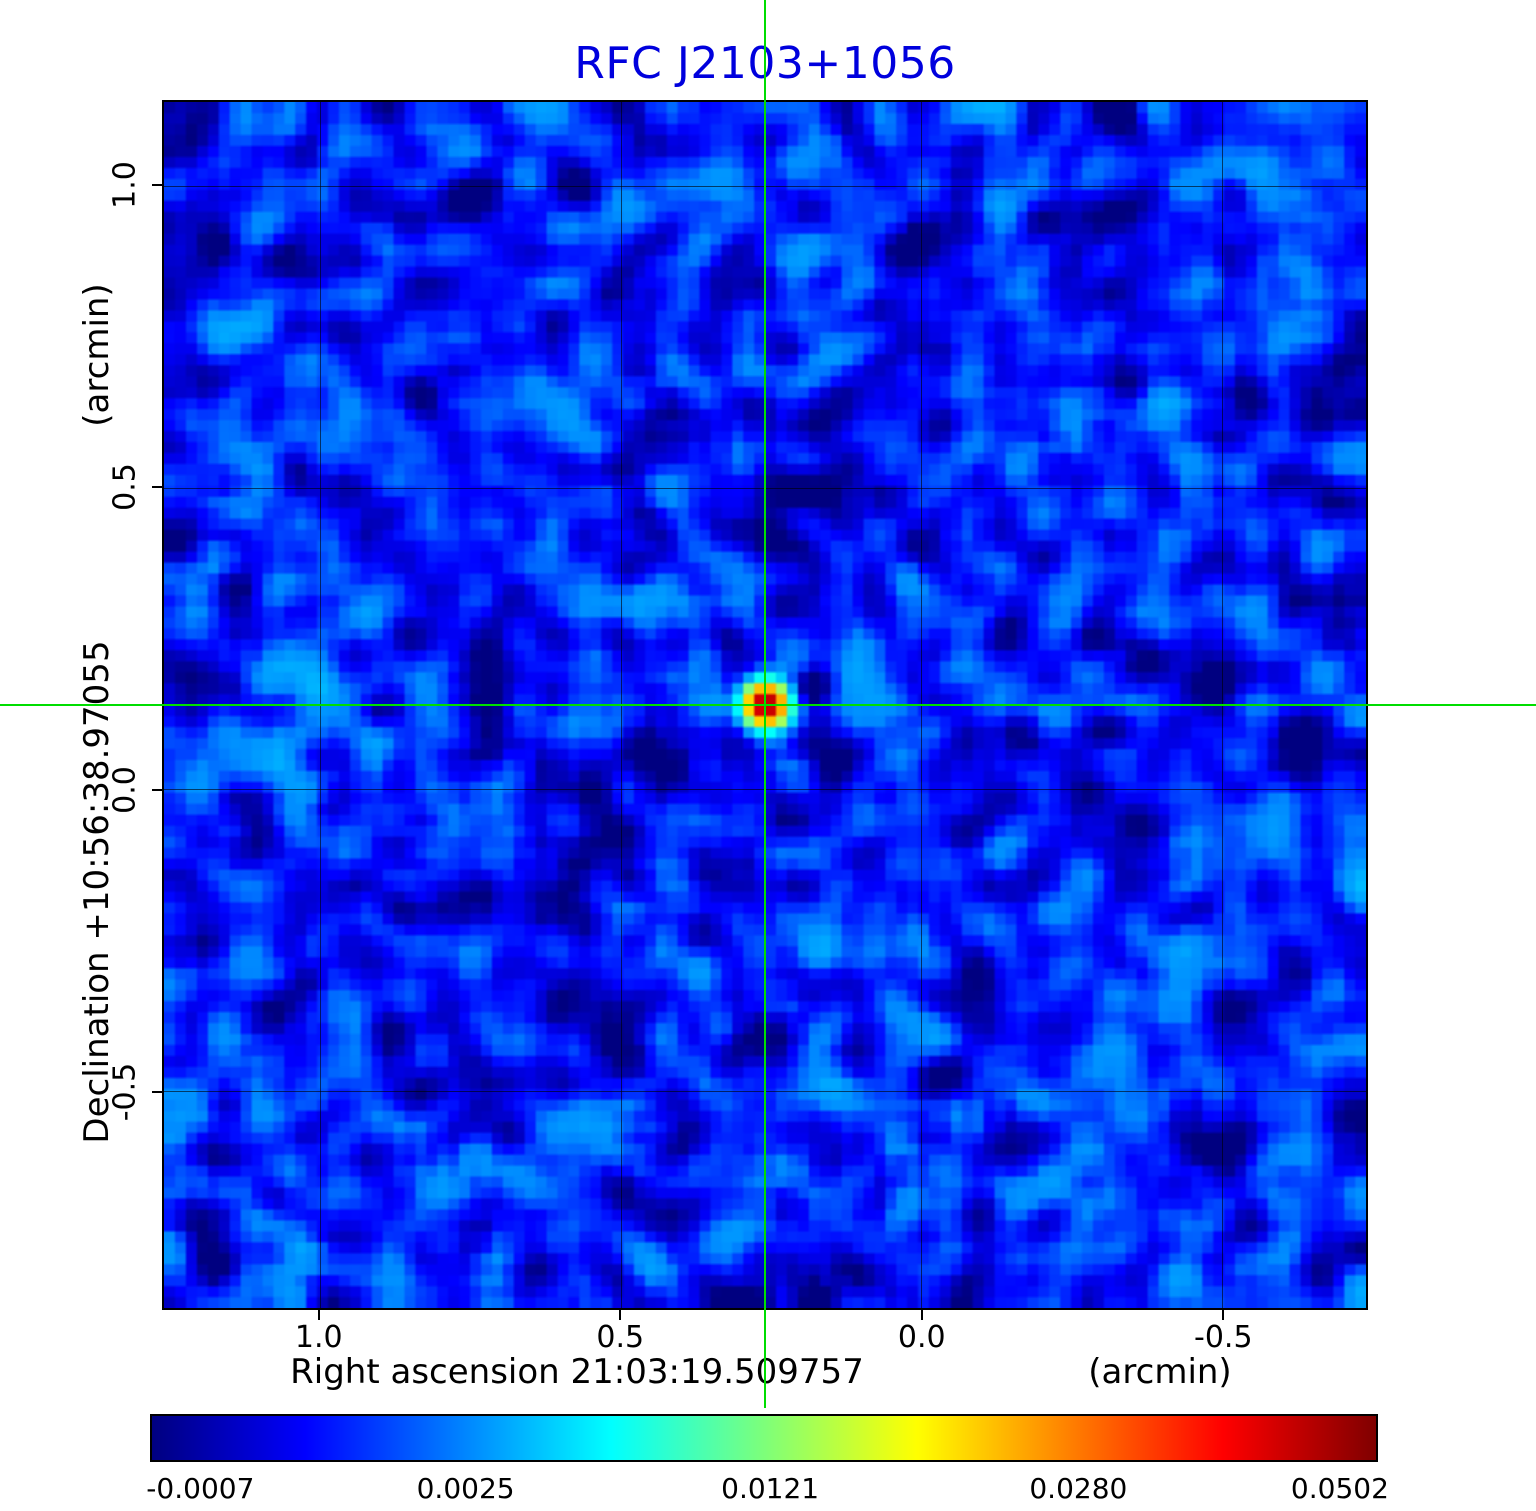 The width and height of the screenshot is (1536, 1511). Describe the element at coordinates (1078, 1488) in the screenshot. I see `colorbar-tick-label: 0.0280` at that location.